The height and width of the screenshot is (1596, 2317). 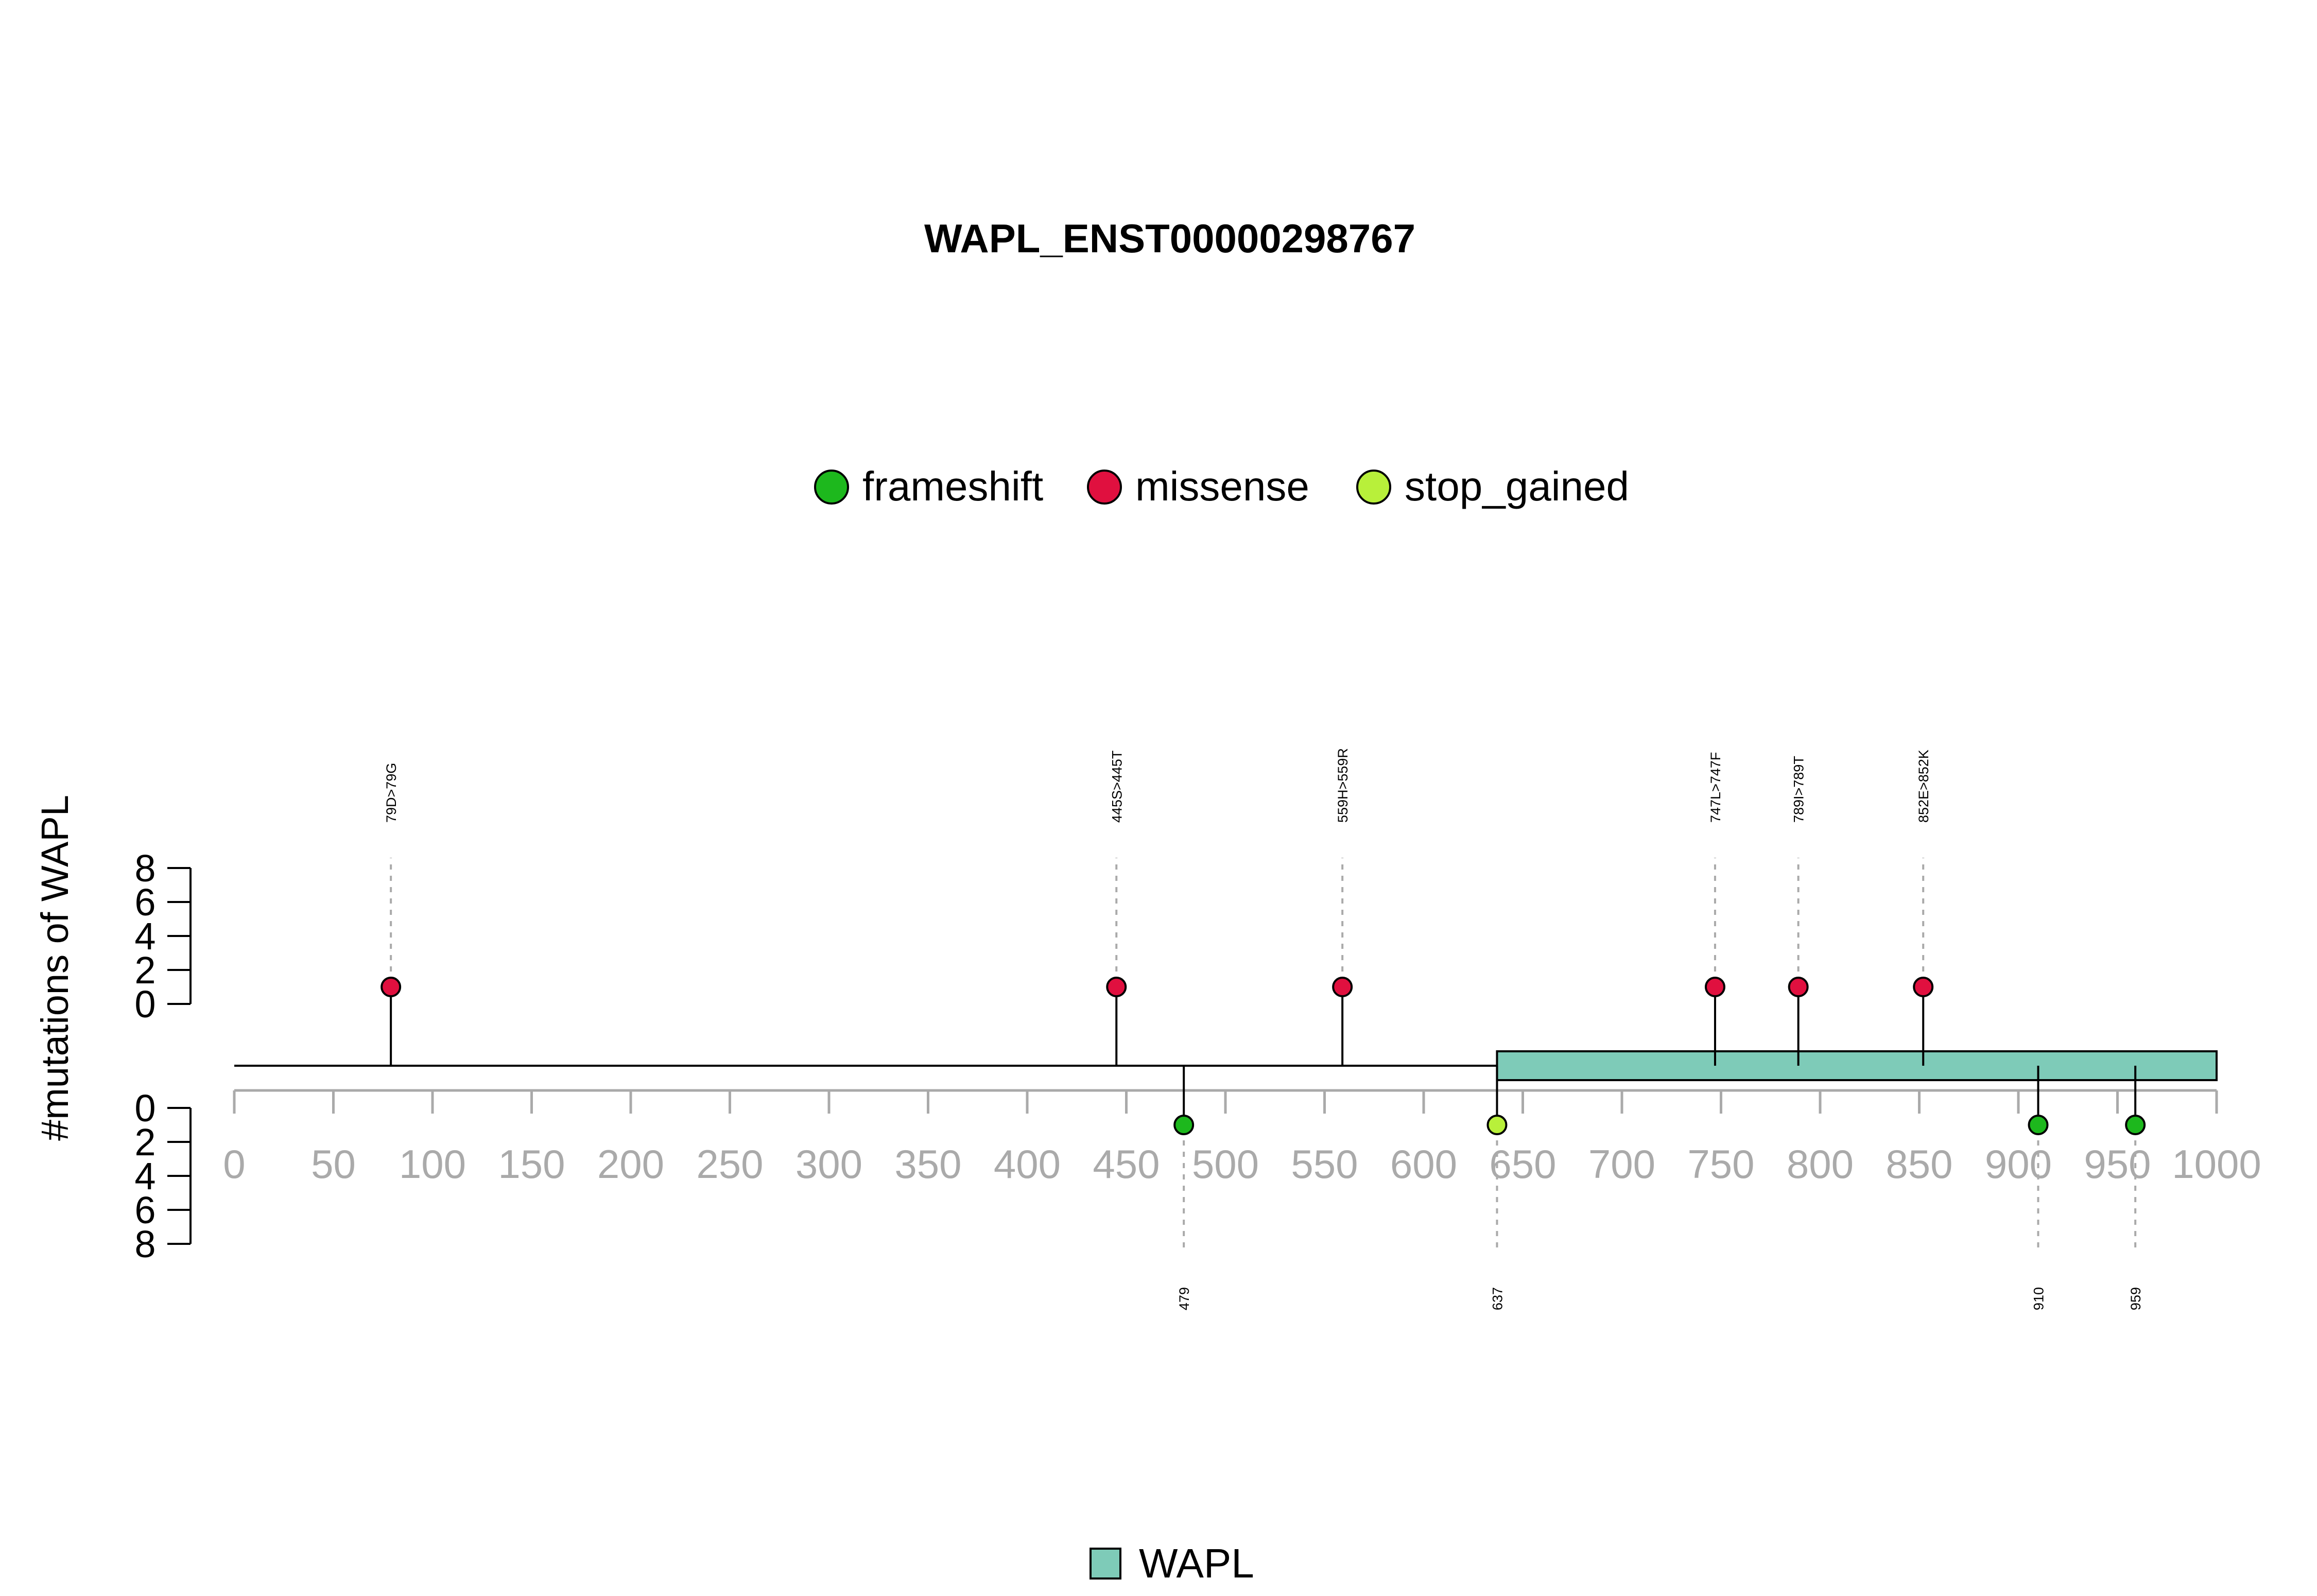 I want to click on legend-top: frameshift missense stop_gained, so click(x=1221, y=486).